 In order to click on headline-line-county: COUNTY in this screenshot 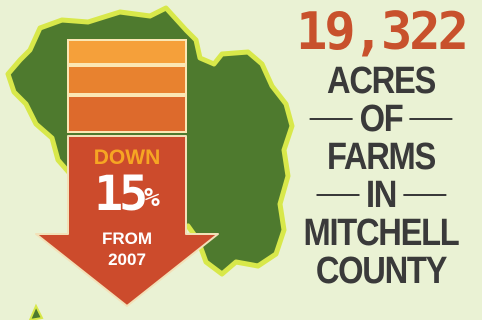, I will do `click(381, 271)`.